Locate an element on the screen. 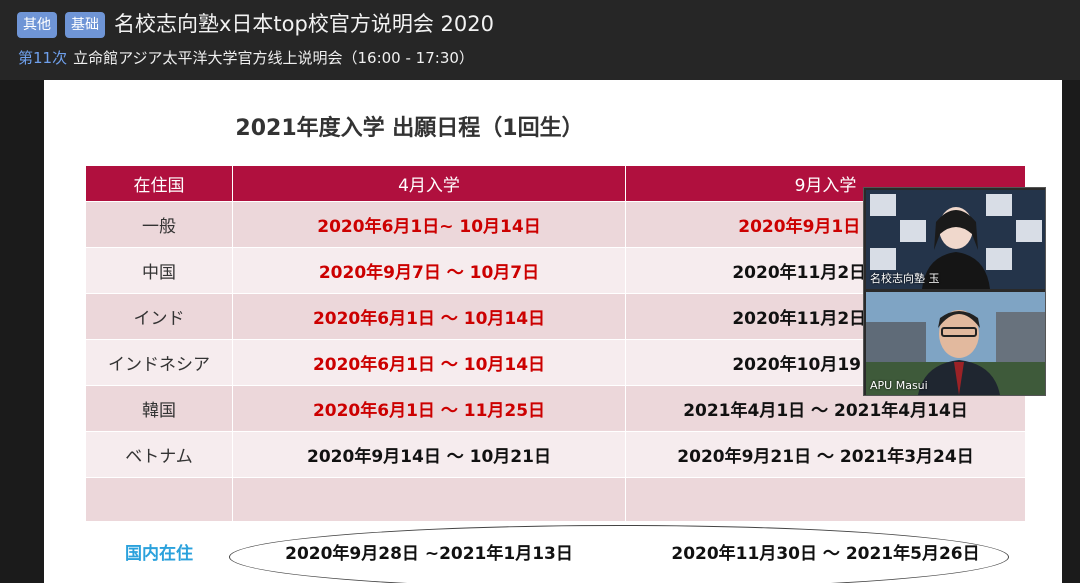  header-sept: 9月入学 is located at coordinates (825, 183).